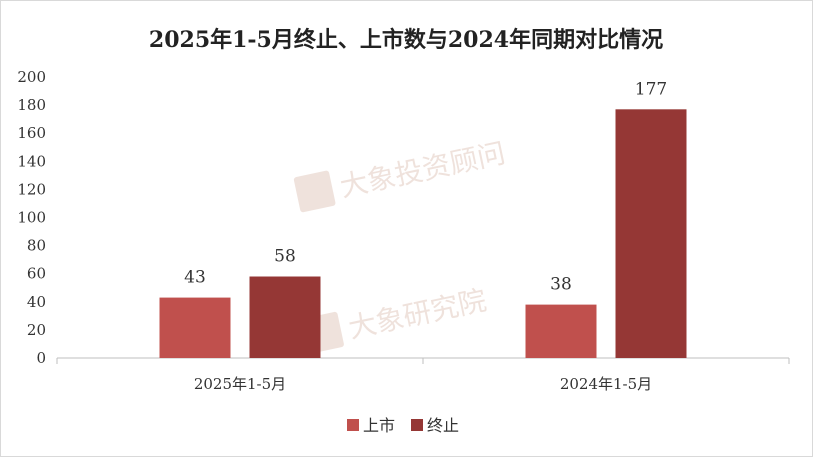 The height and width of the screenshot is (457, 813). What do you see at coordinates (379, 425) in the screenshot?
I see `legend-label: 上市` at bounding box center [379, 425].